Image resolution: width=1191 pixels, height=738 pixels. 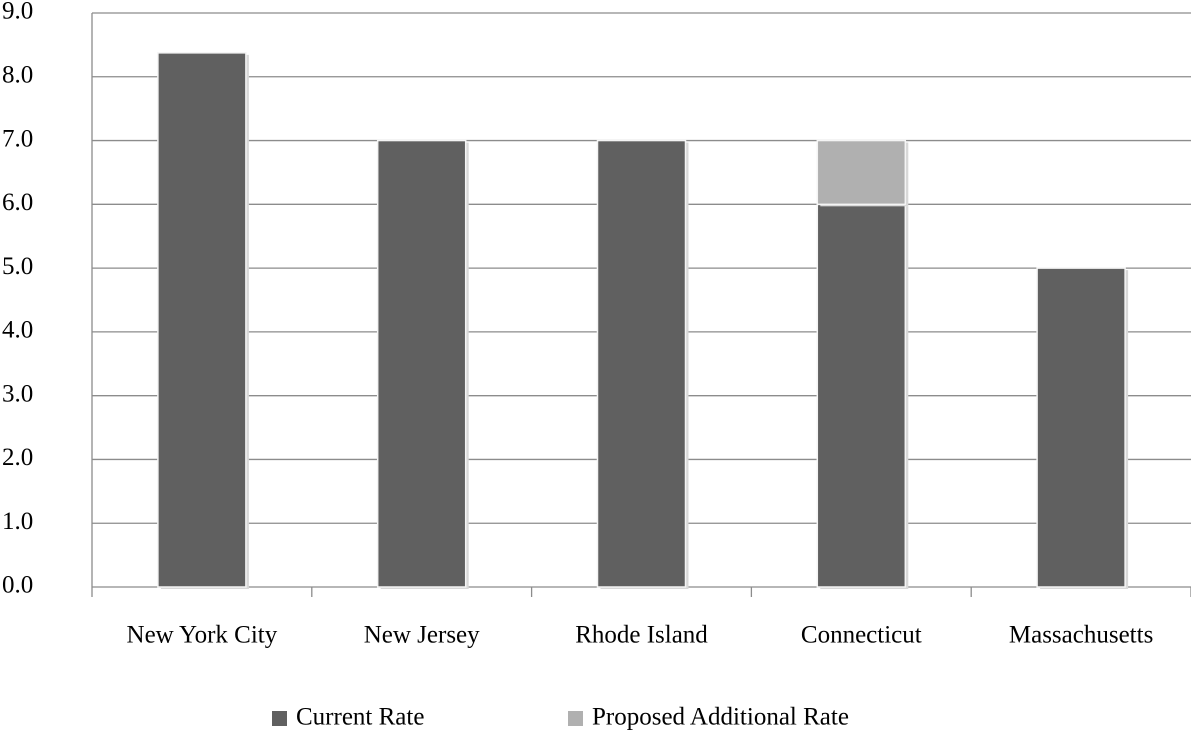 I want to click on y-tick-label: 0.0, so click(x=17, y=585).